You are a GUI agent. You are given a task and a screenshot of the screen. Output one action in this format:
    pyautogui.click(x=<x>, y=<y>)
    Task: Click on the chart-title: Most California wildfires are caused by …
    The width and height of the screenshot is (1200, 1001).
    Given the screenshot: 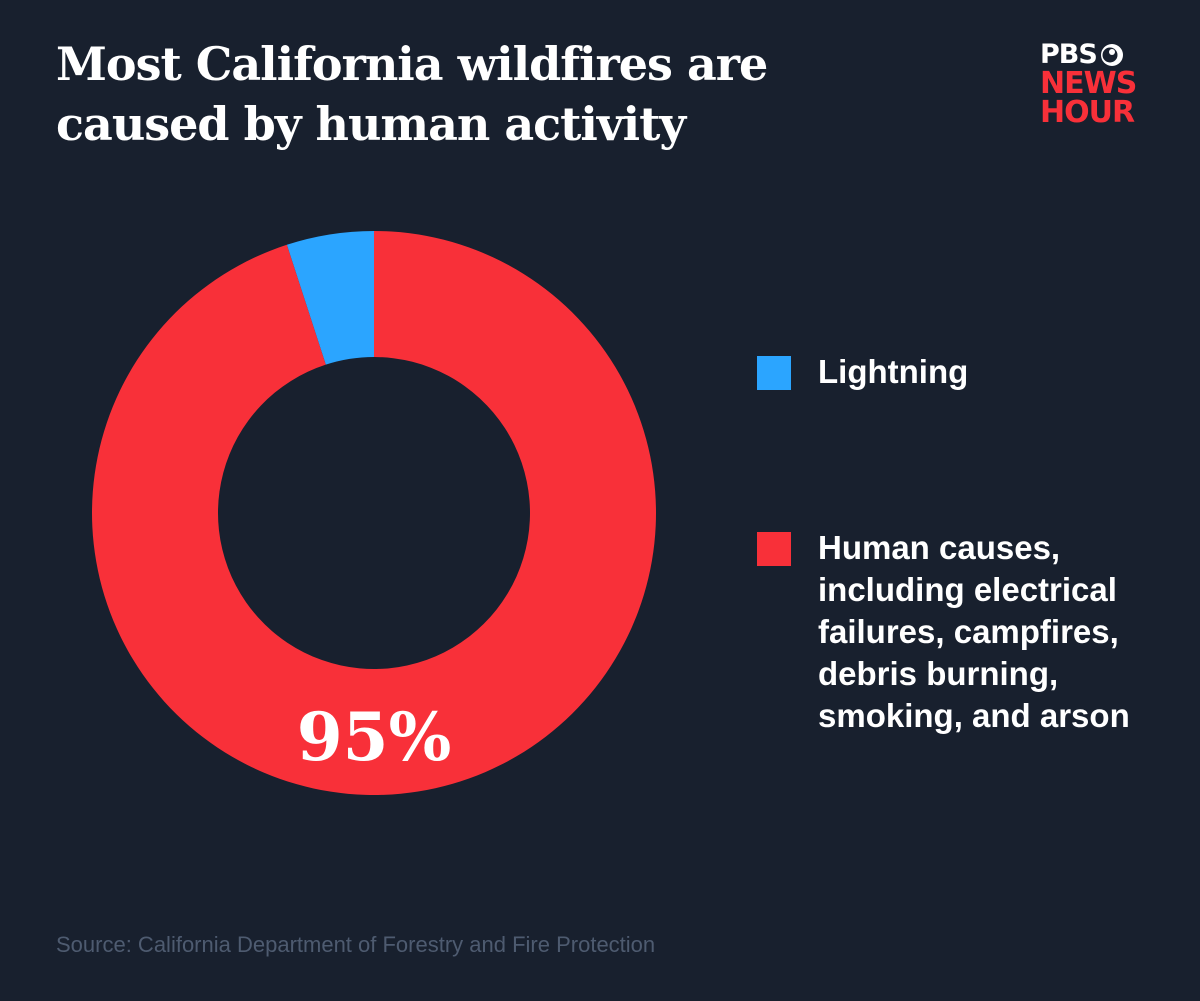 What is the action you would take?
    pyautogui.click(x=412, y=94)
    